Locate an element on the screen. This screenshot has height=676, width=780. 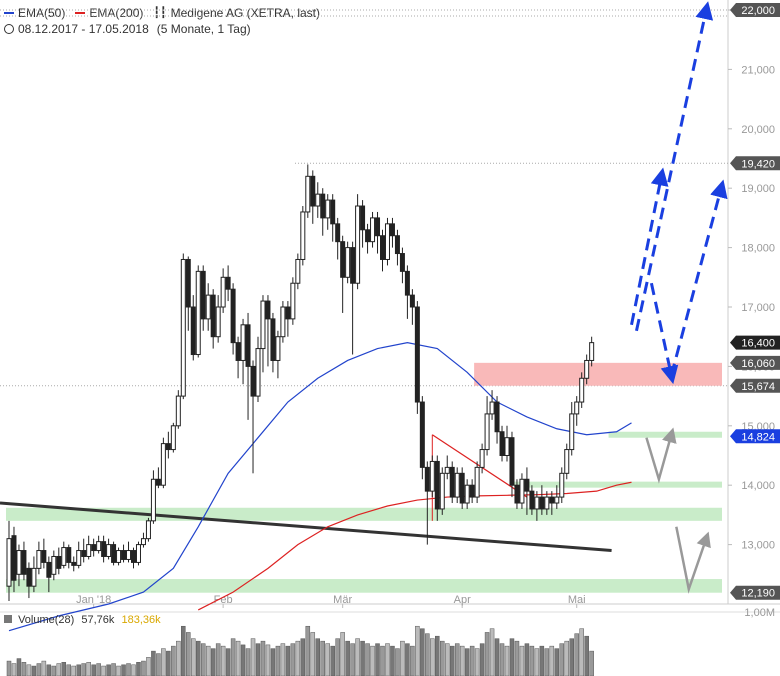
volume-legend: Volume(28) 57,76k 183,36k is located at coordinates (82, 620).